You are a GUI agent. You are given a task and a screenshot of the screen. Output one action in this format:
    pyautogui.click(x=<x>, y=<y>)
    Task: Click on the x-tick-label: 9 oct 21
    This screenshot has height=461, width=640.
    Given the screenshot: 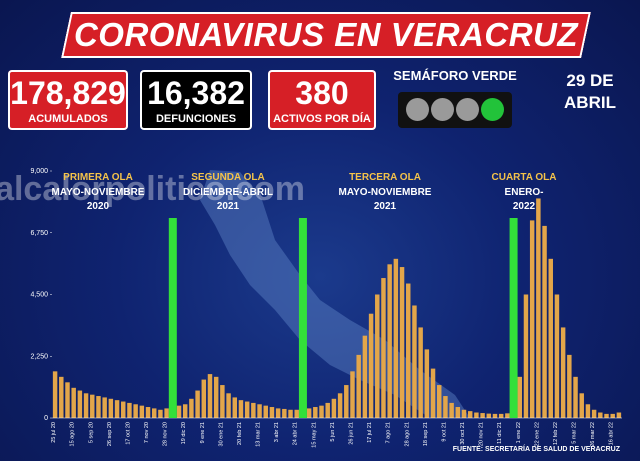 What is the action you would take?
    pyautogui.click(x=444, y=432)
    